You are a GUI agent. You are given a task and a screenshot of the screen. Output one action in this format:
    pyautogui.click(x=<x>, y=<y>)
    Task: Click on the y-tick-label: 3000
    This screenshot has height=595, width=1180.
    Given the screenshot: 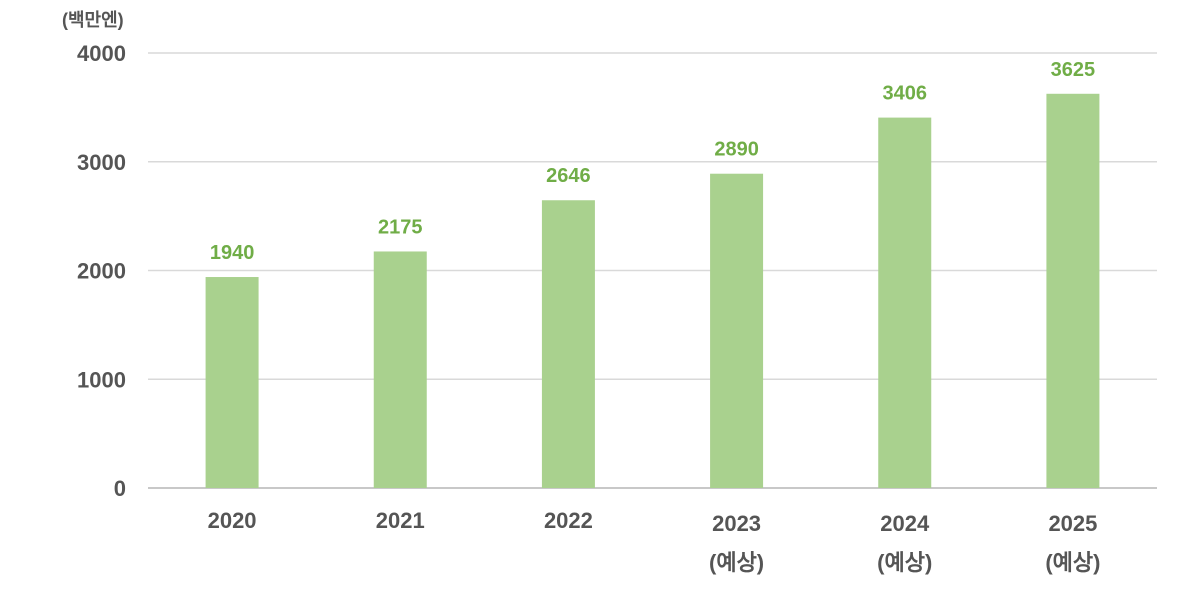 What is the action you would take?
    pyautogui.click(x=101, y=162)
    